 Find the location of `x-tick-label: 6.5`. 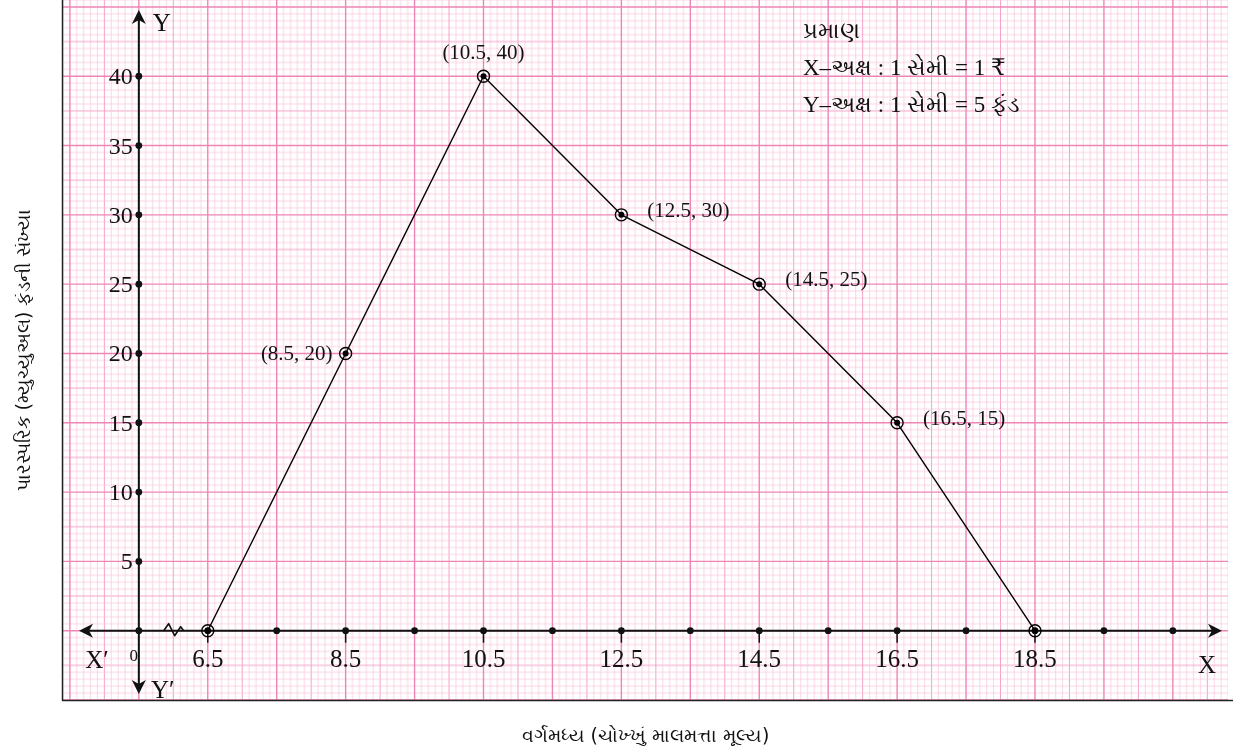

x-tick-label: 6.5 is located at coordinates (208, 658).